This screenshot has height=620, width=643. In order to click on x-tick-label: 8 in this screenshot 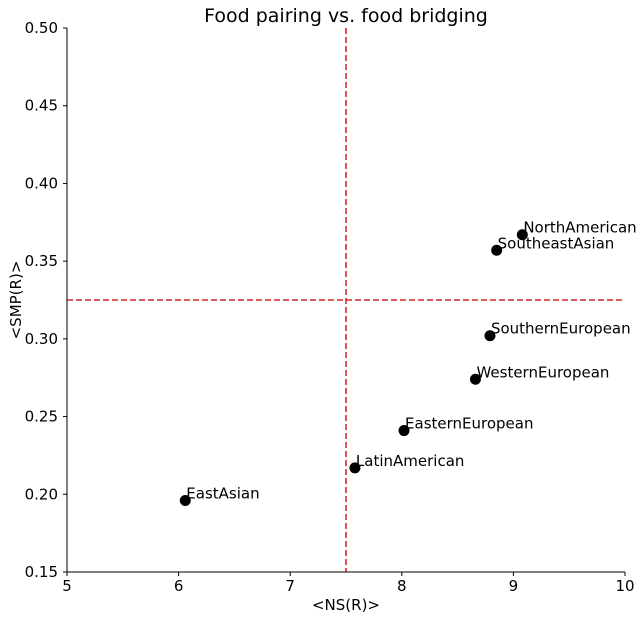, I will do `click(402, 586)`.